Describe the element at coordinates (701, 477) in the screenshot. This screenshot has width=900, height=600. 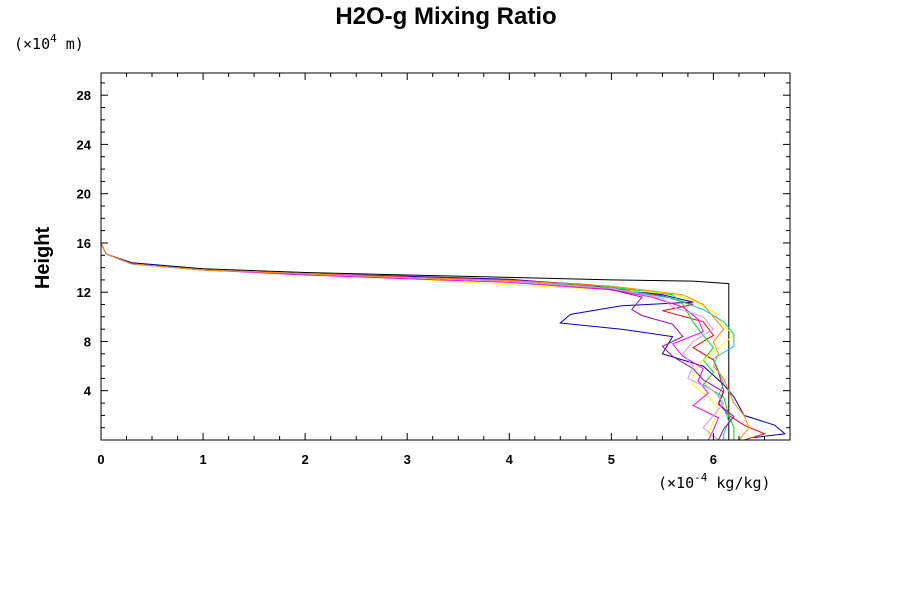
I see `x-unit-exponent: -4` at that location.